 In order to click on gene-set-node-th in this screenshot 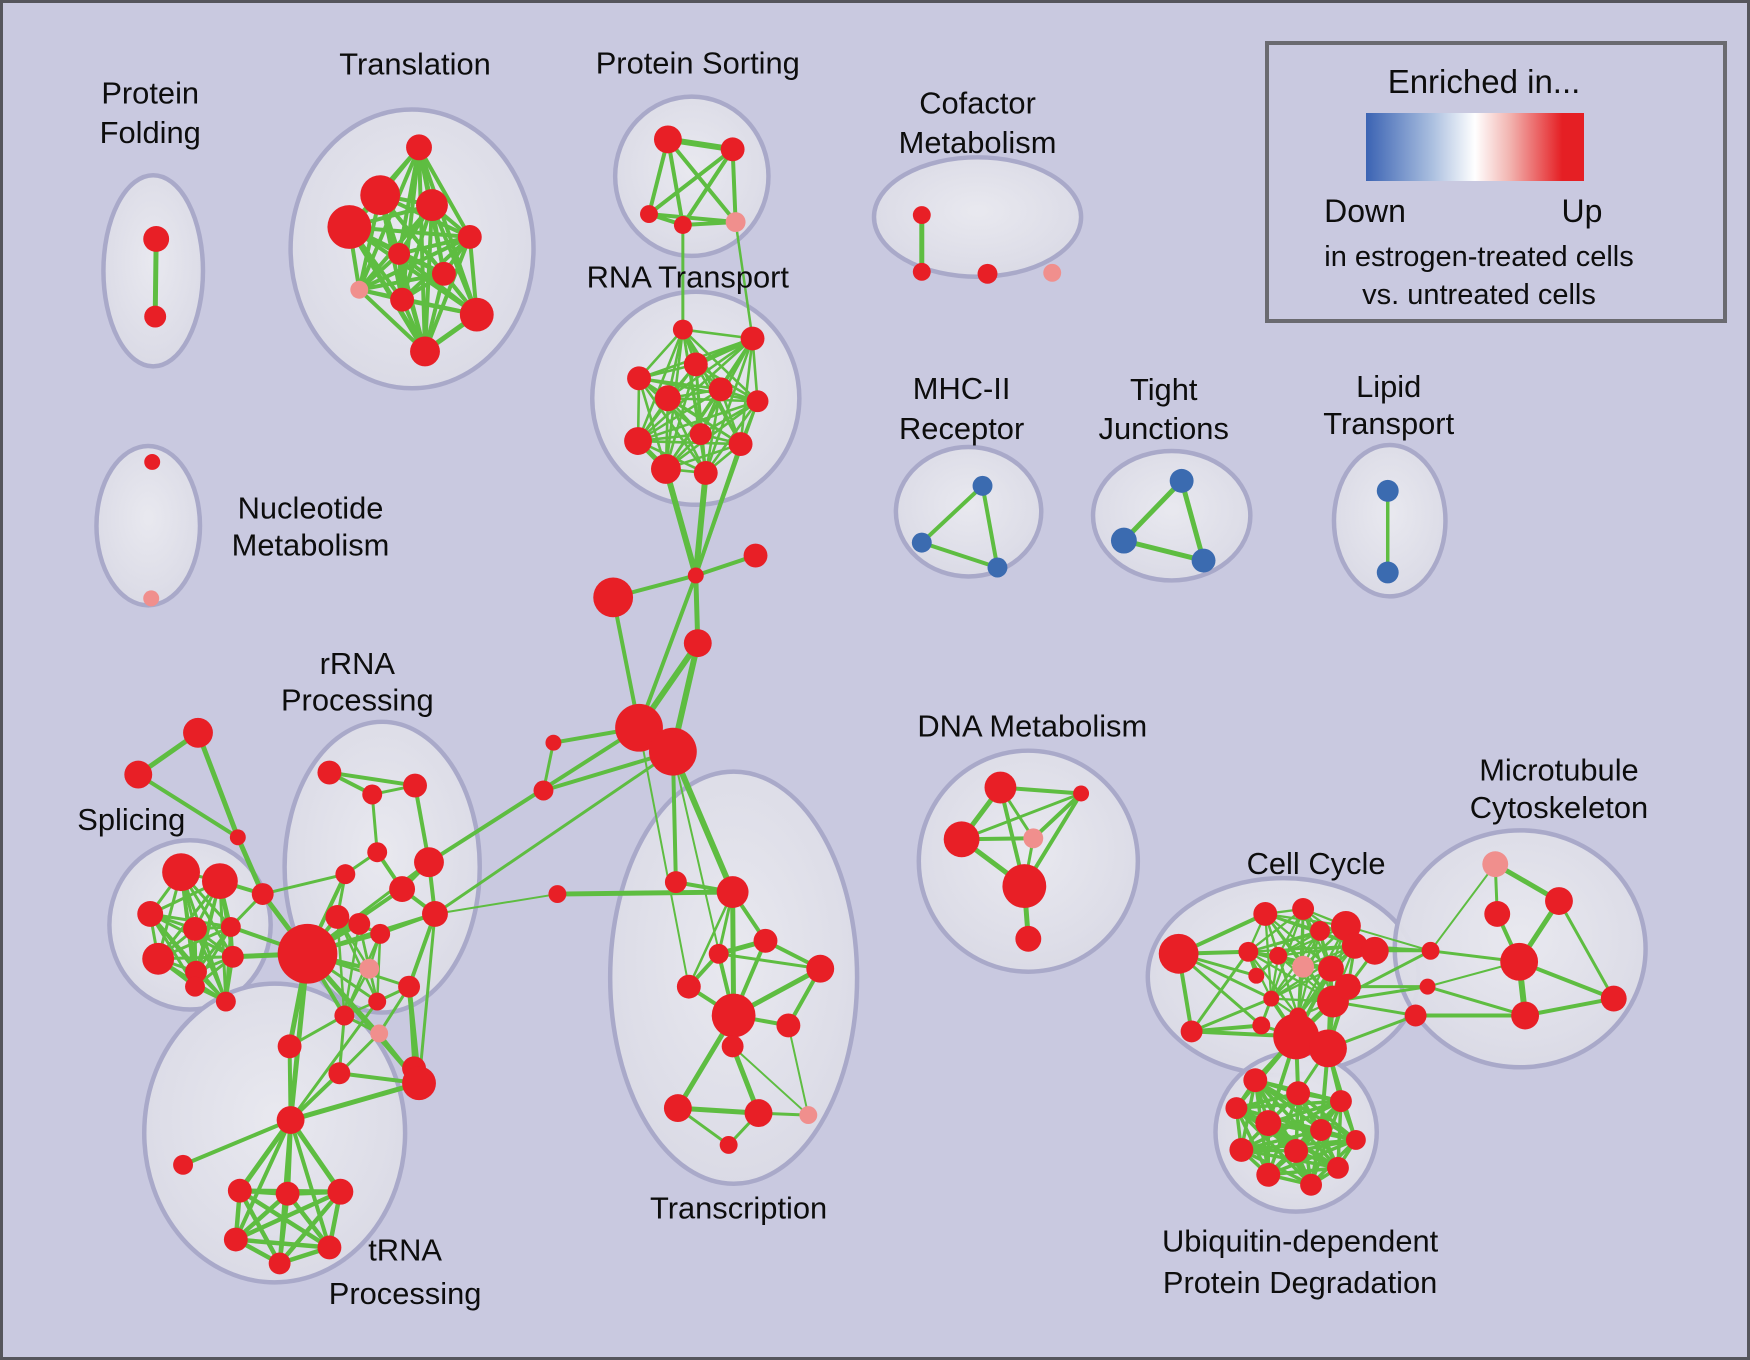, I will do `click(290, 1120)`.